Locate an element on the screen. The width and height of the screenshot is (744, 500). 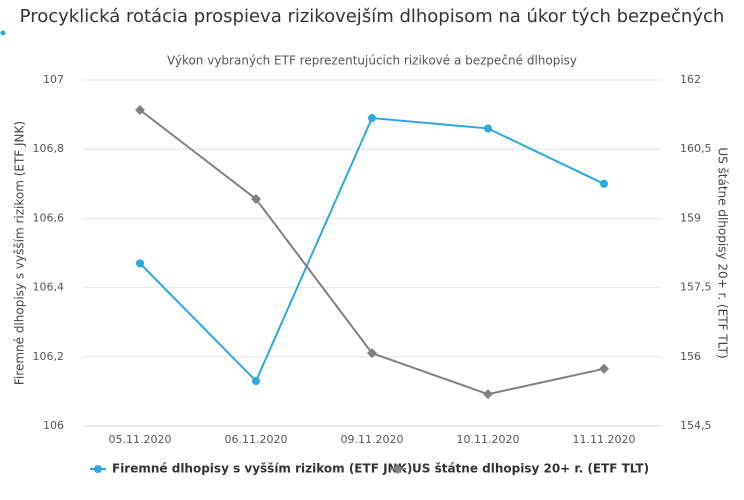
y-tick-label: 106,4 is located at coordinates (49, 287).